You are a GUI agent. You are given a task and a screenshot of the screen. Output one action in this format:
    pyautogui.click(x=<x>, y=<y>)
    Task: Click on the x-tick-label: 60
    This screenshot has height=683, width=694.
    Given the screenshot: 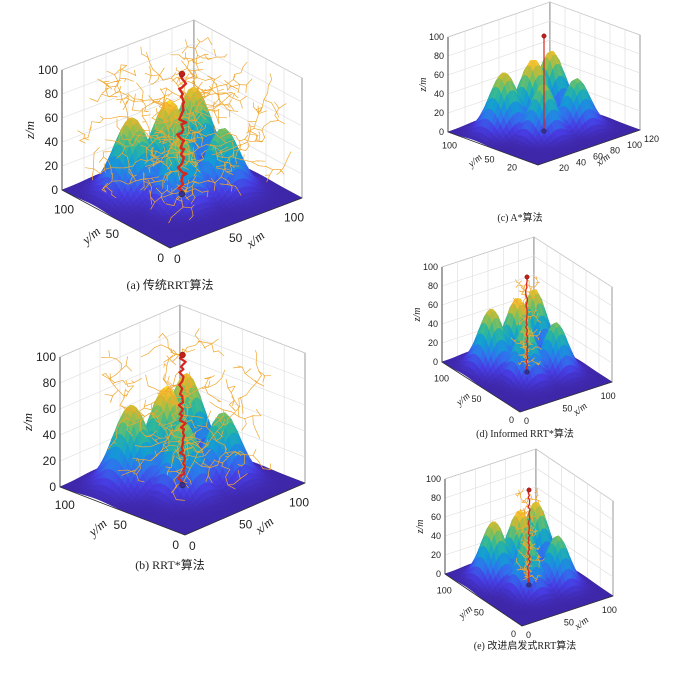 What is the action you would take?
    pyautogui.click(x=598, y=157)
    